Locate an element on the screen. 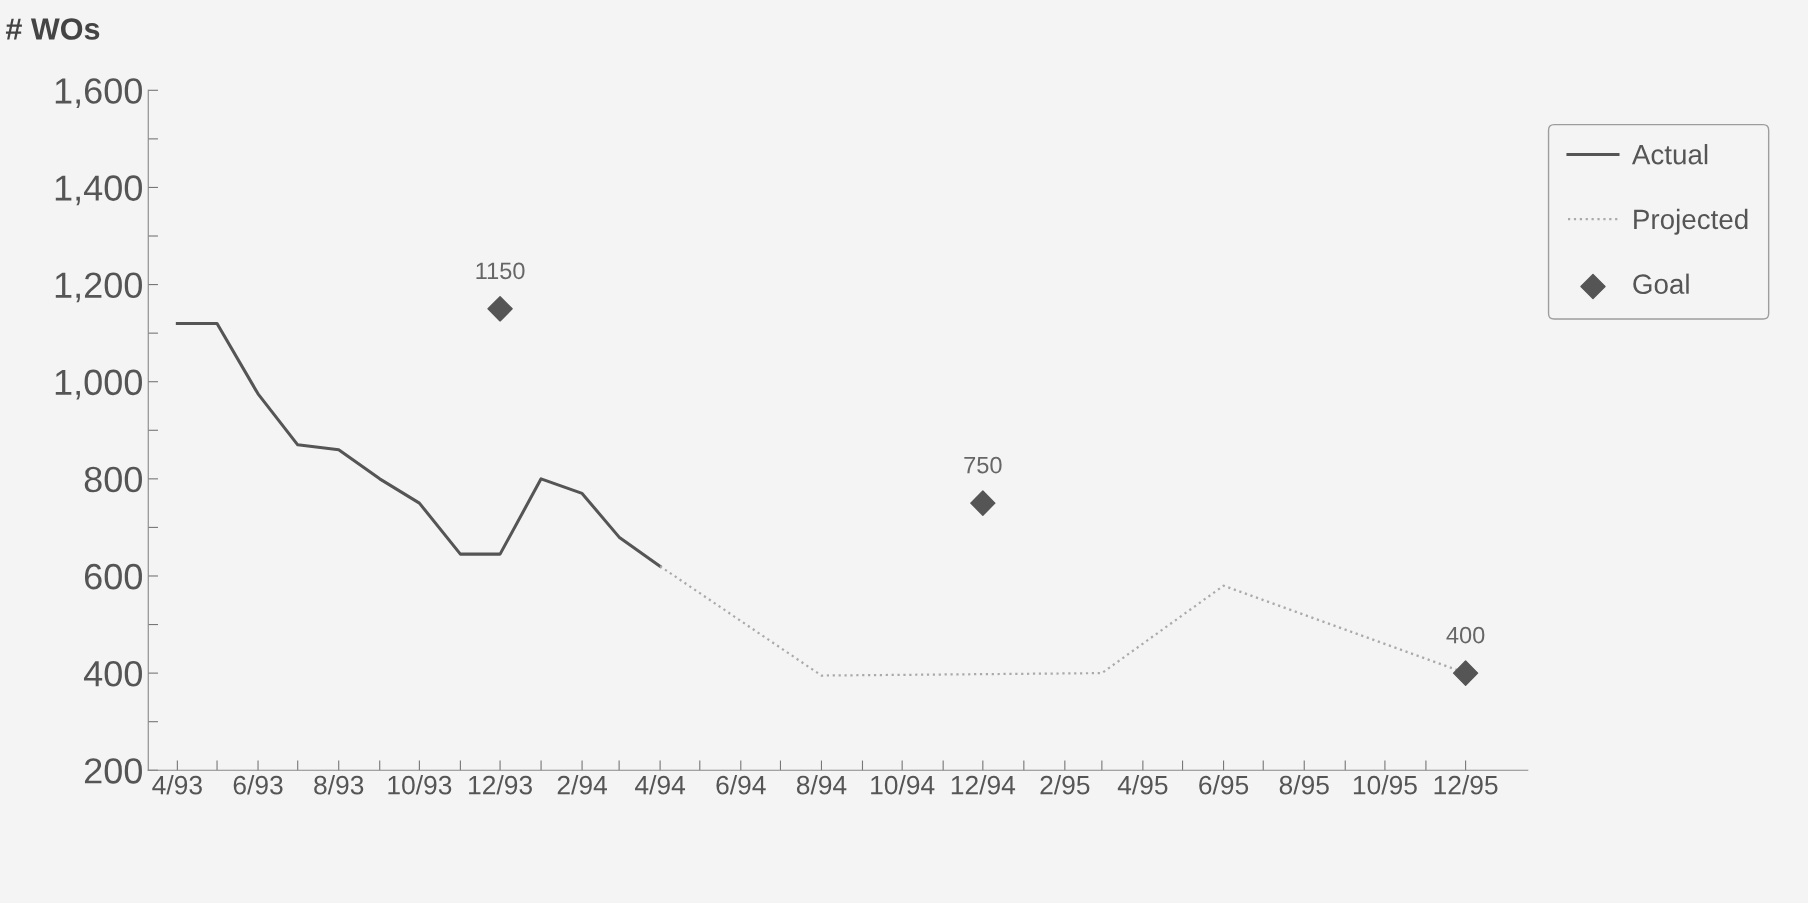 Image resolution: width=1808 pixels, height=903 pixels. x-tick-label: 8/95 is located at coordinates (1304, 785).